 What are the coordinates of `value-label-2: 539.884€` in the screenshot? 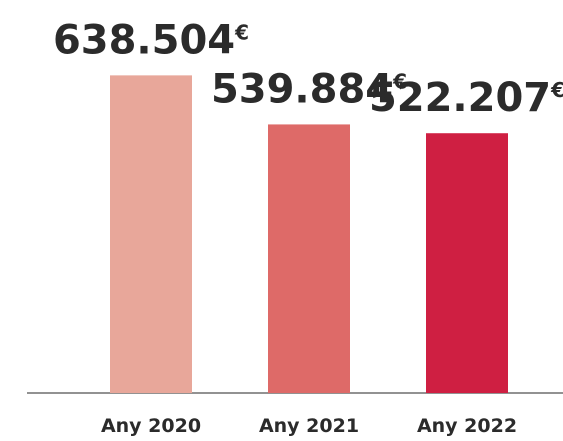 It's located at (309, 89).